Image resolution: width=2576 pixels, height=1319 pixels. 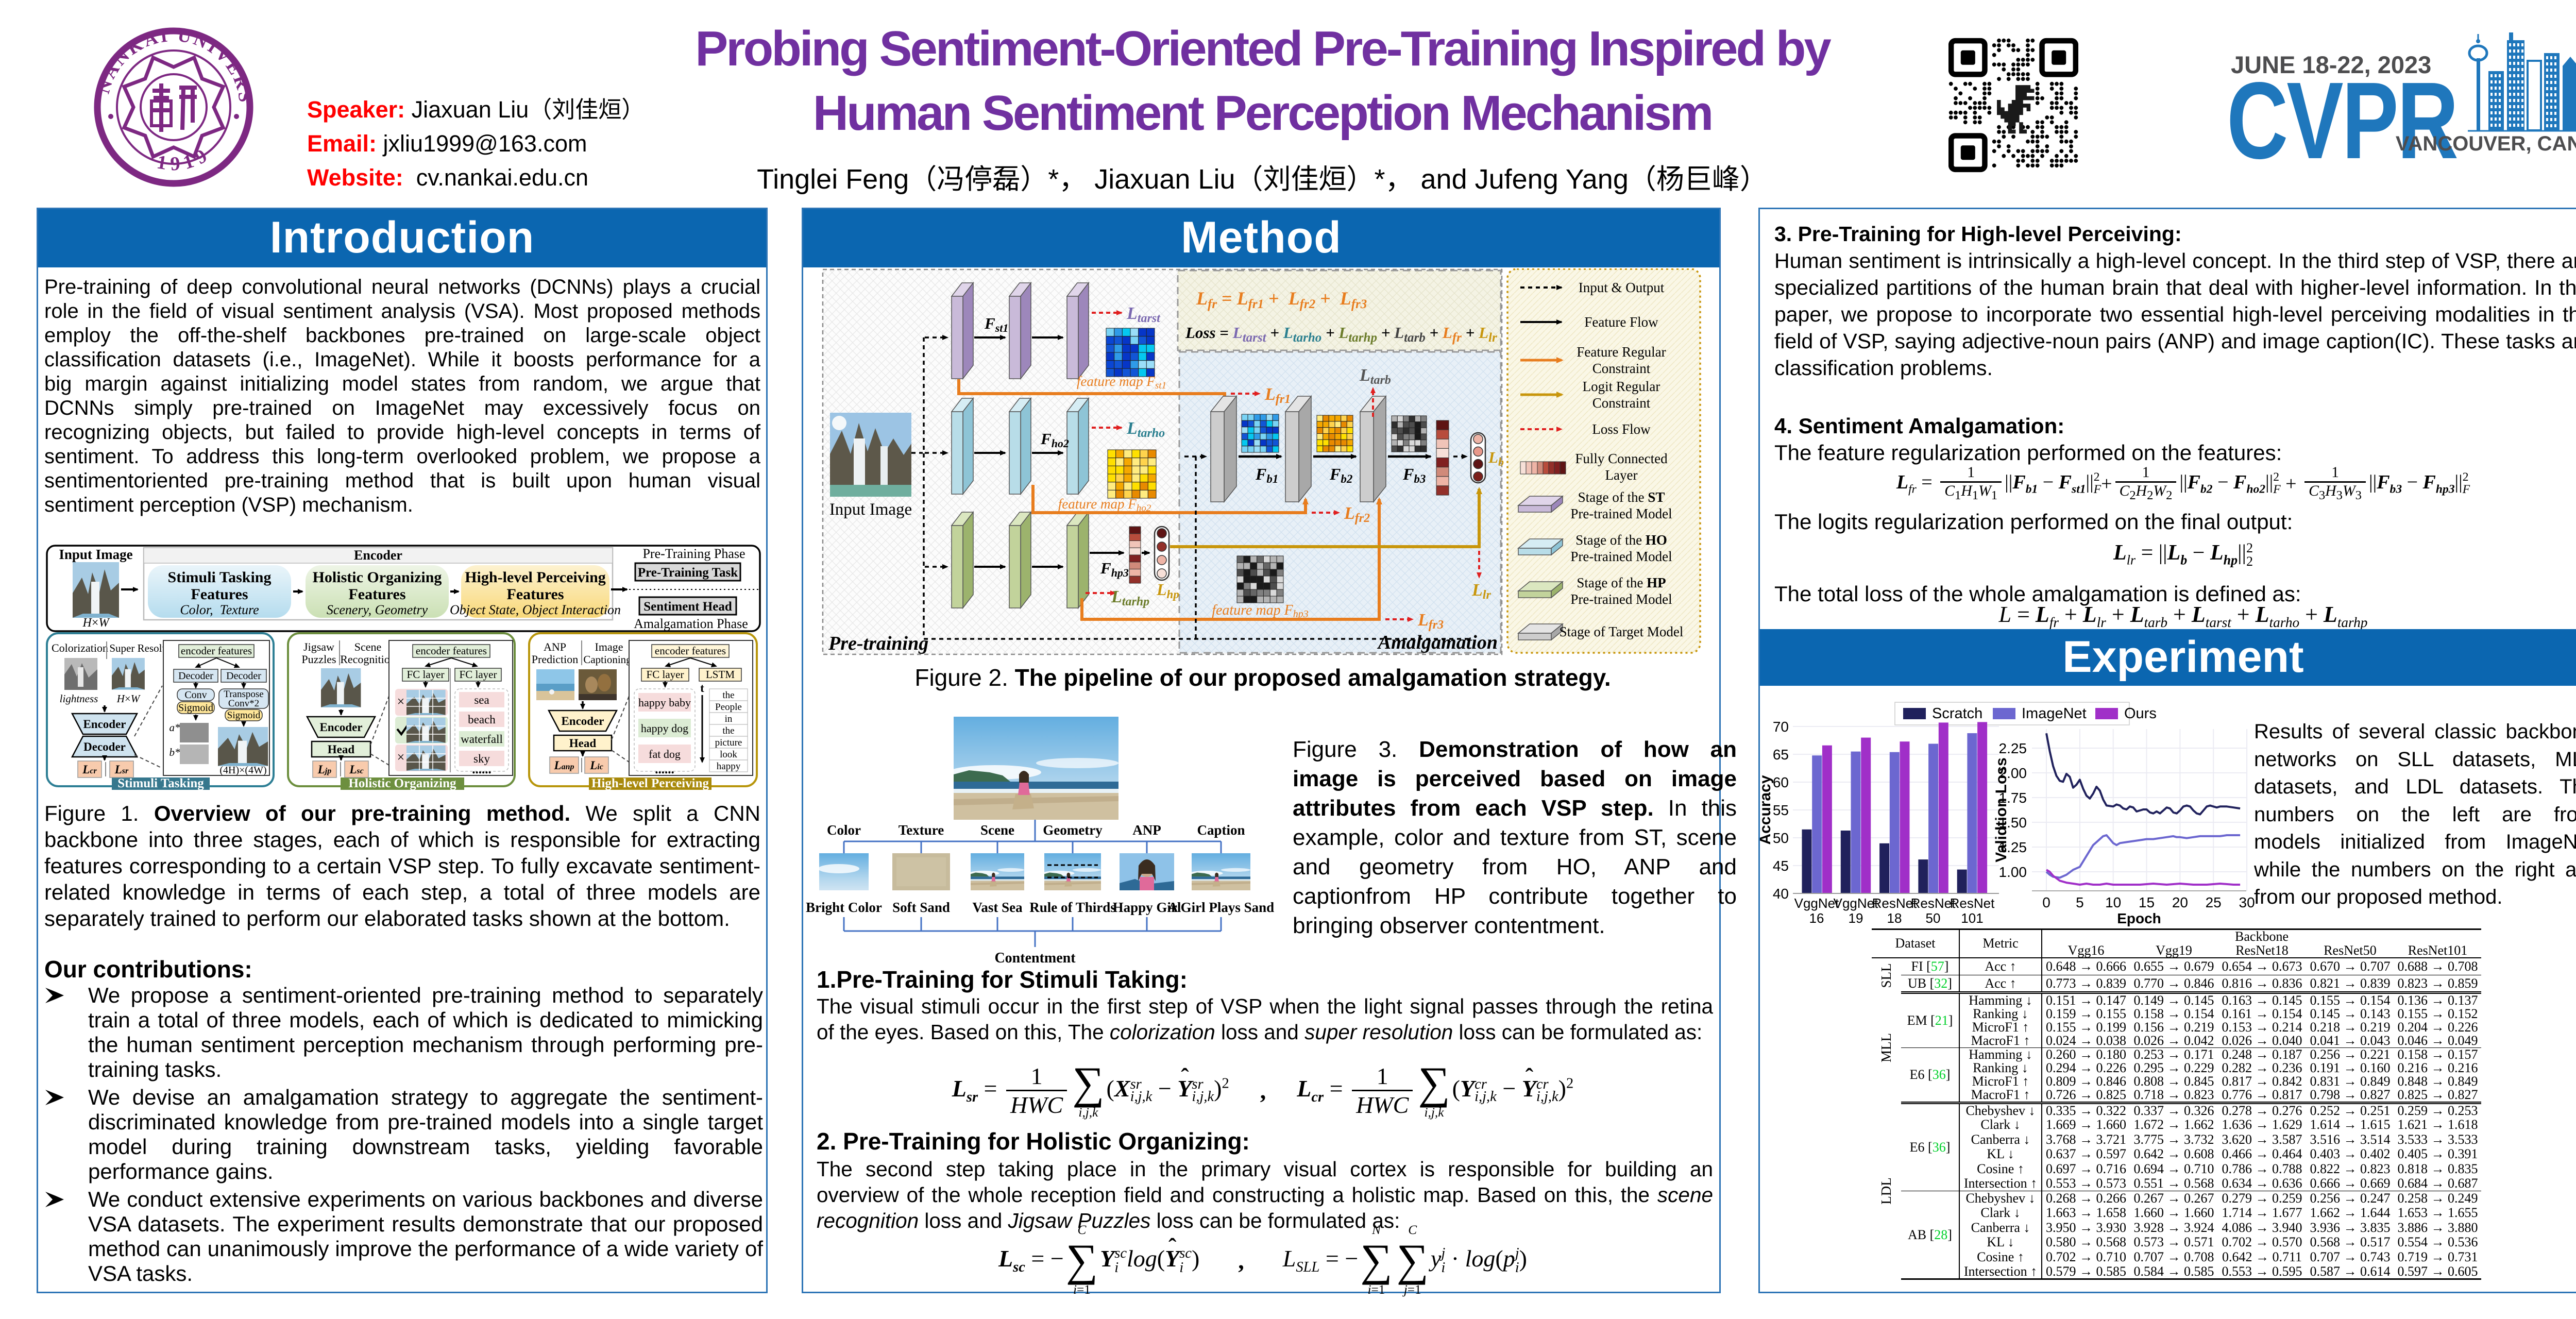 What do you see at coordinates (2001, 809) in the screenshot?
I see `svg-text: Validtion Loss` at bounding box center [2001, 809].